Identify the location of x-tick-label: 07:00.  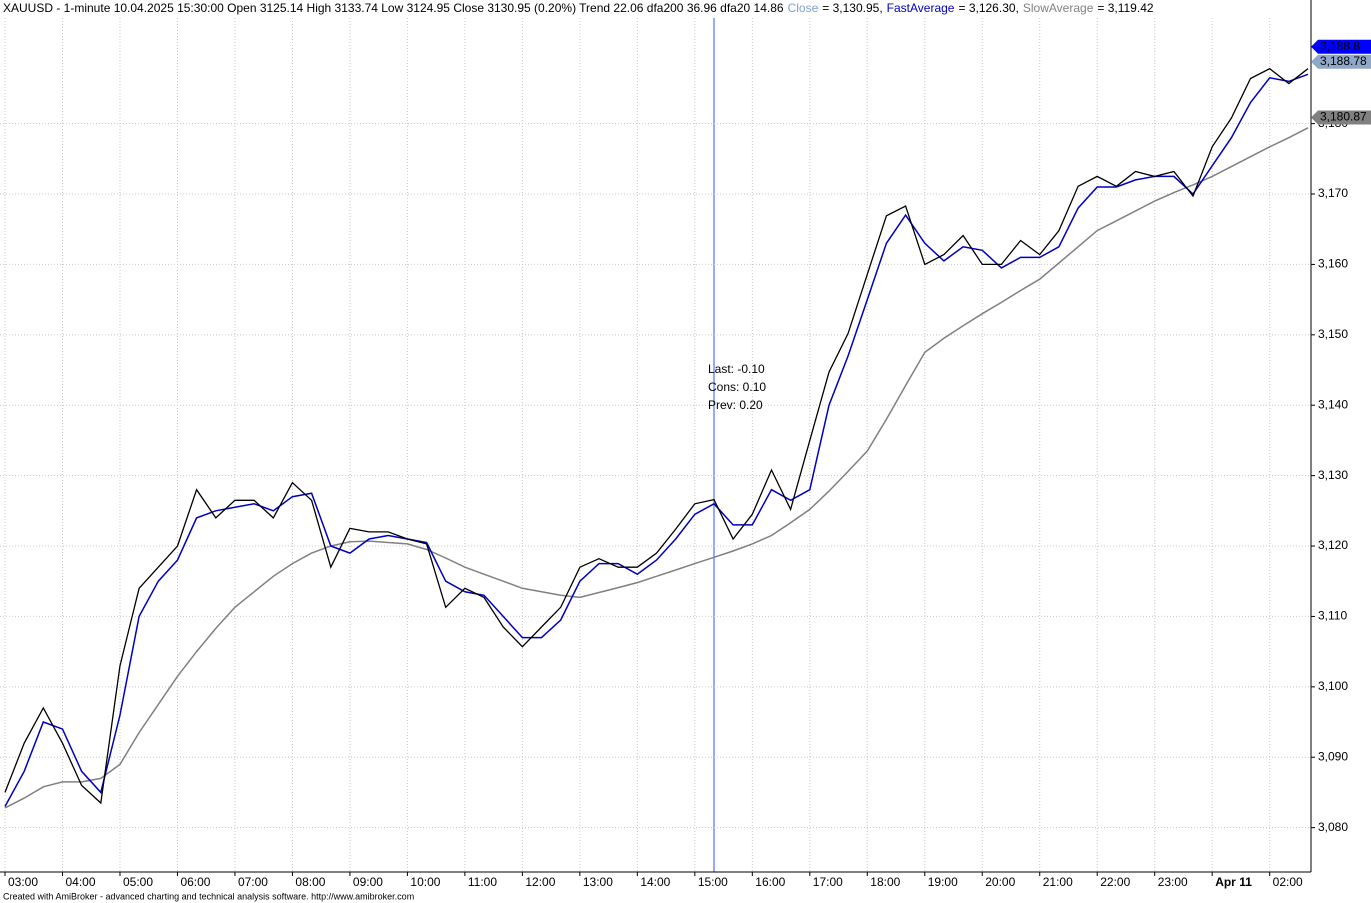
(253, 882).